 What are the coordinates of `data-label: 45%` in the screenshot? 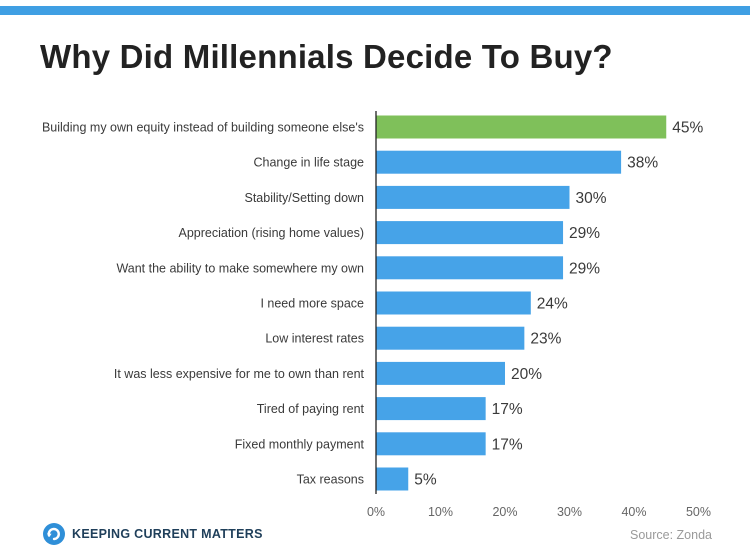 It's located at (687, 128).